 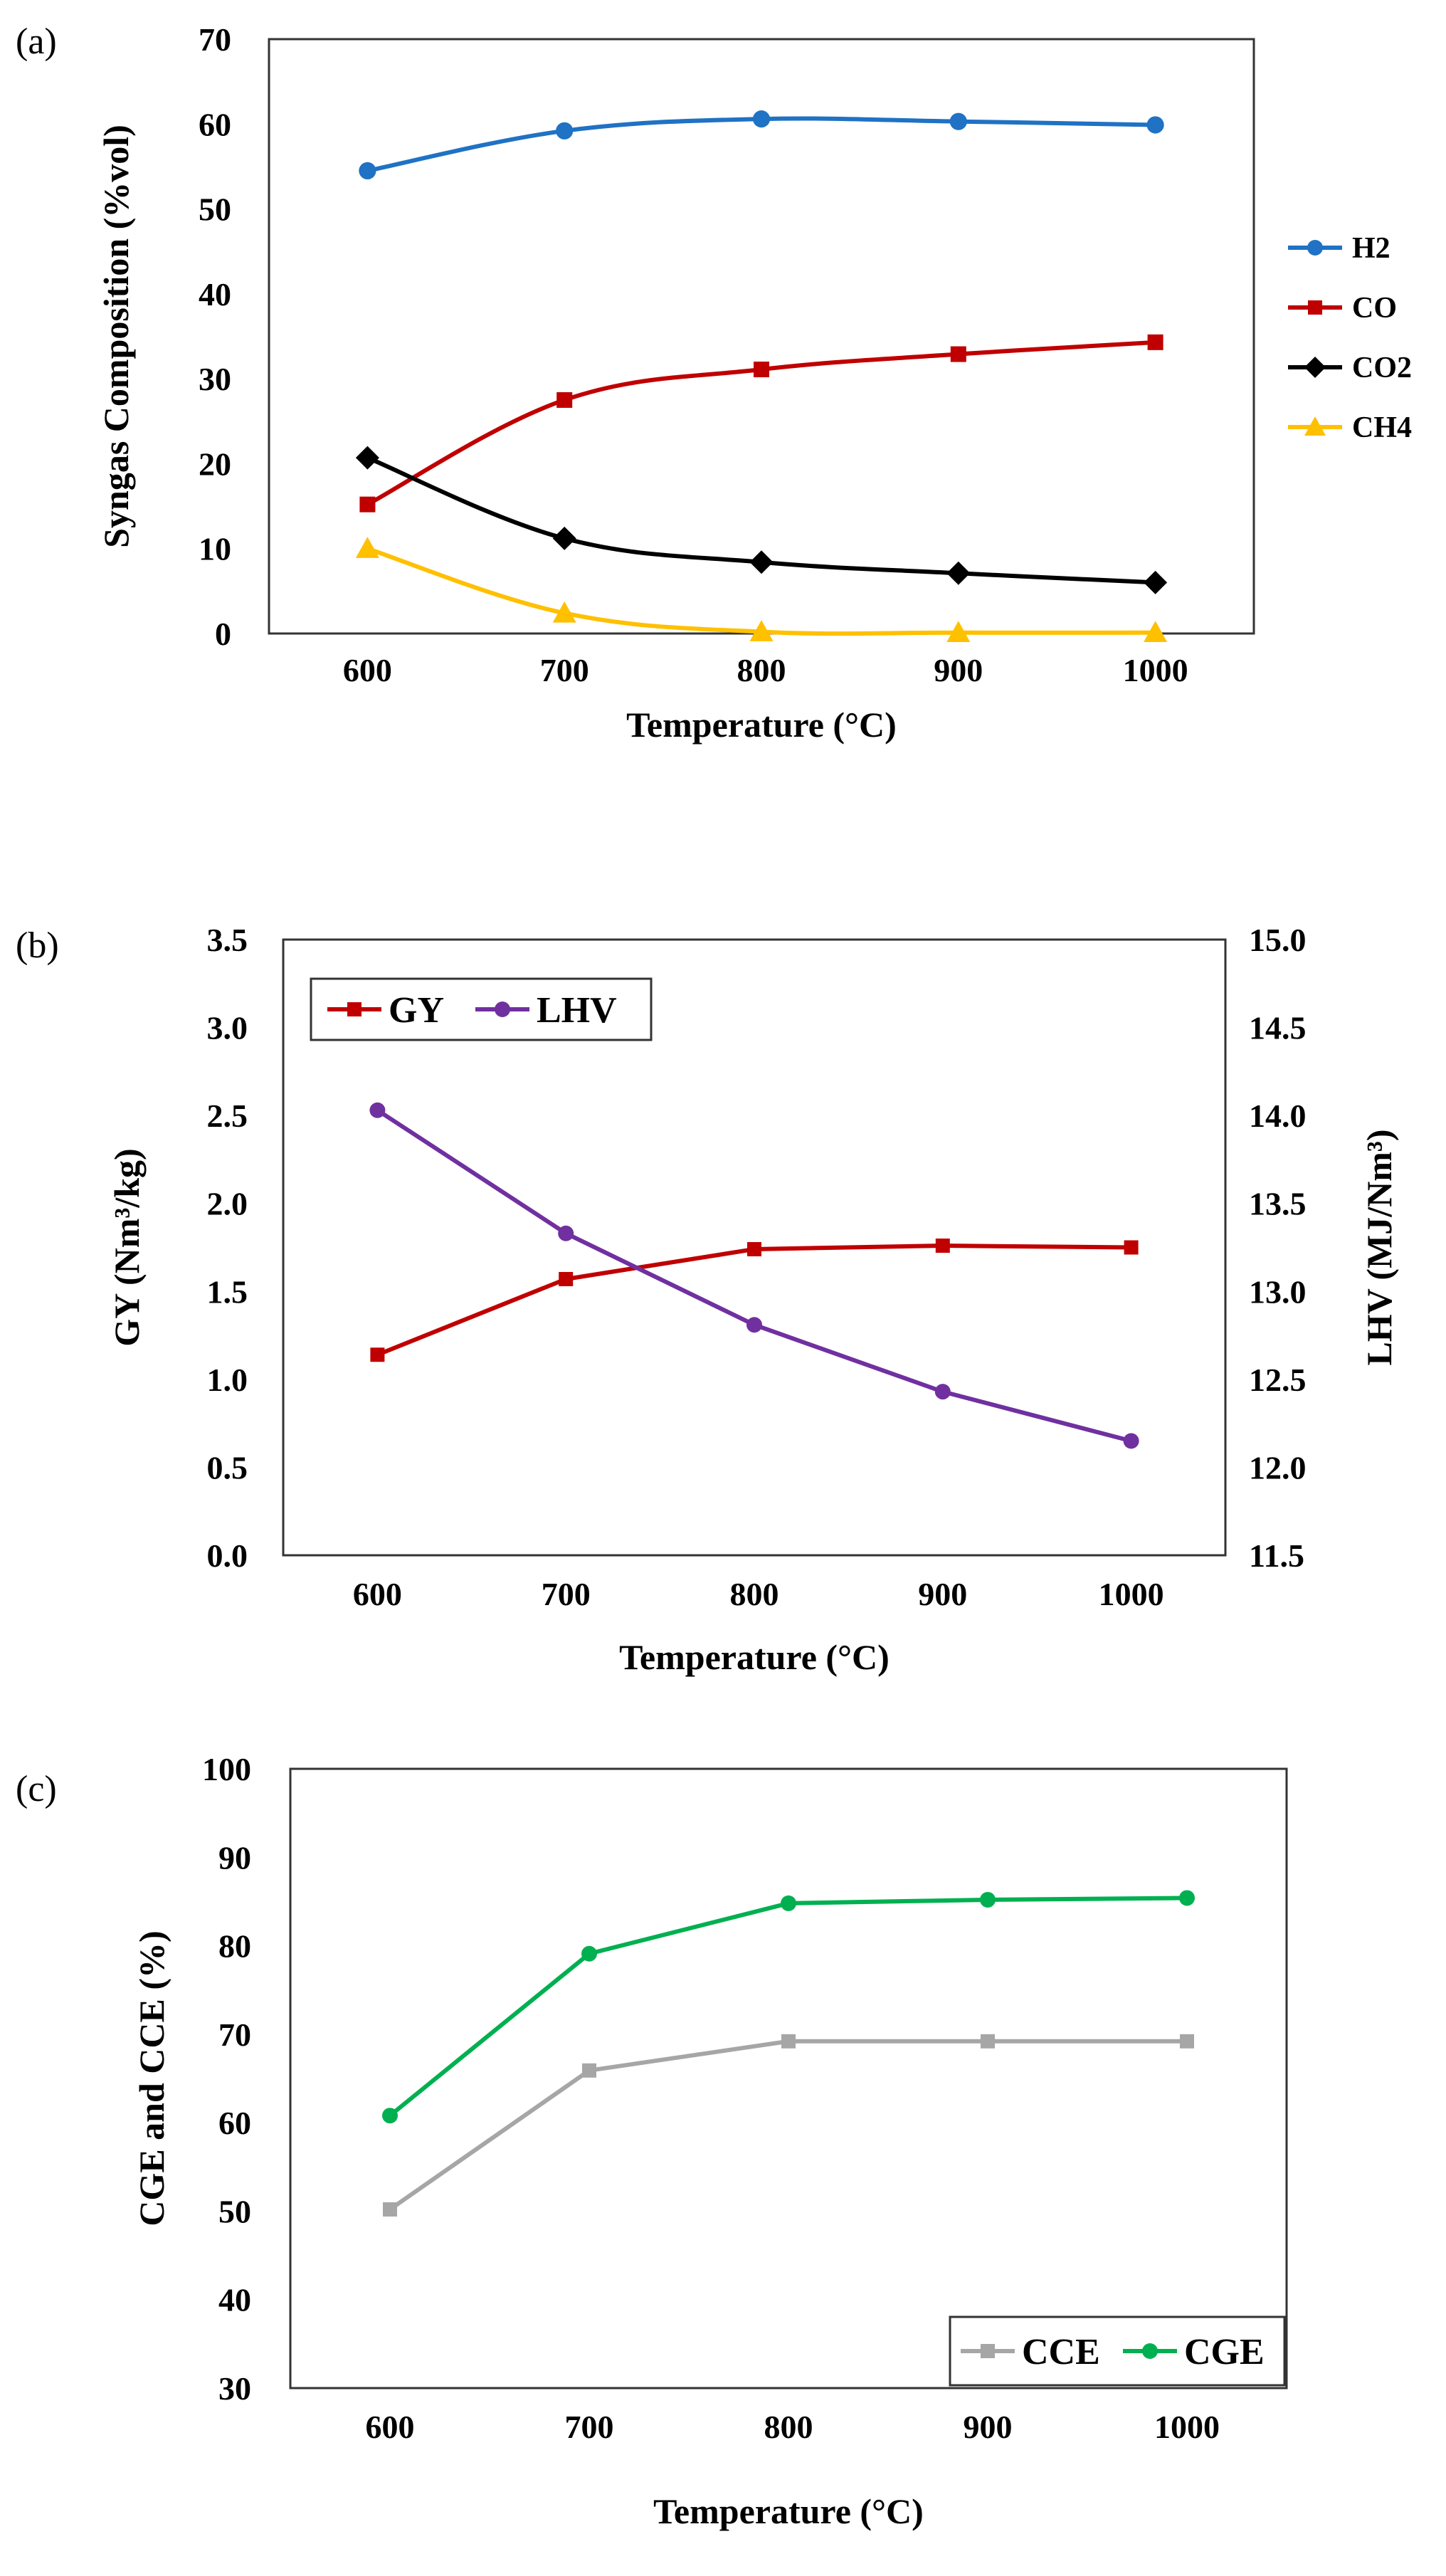 What do you see at coordinates (1030, 2352) in the screenshot?
I see `legend-item-cce: CCE` at bounding box center [1030, 2352].